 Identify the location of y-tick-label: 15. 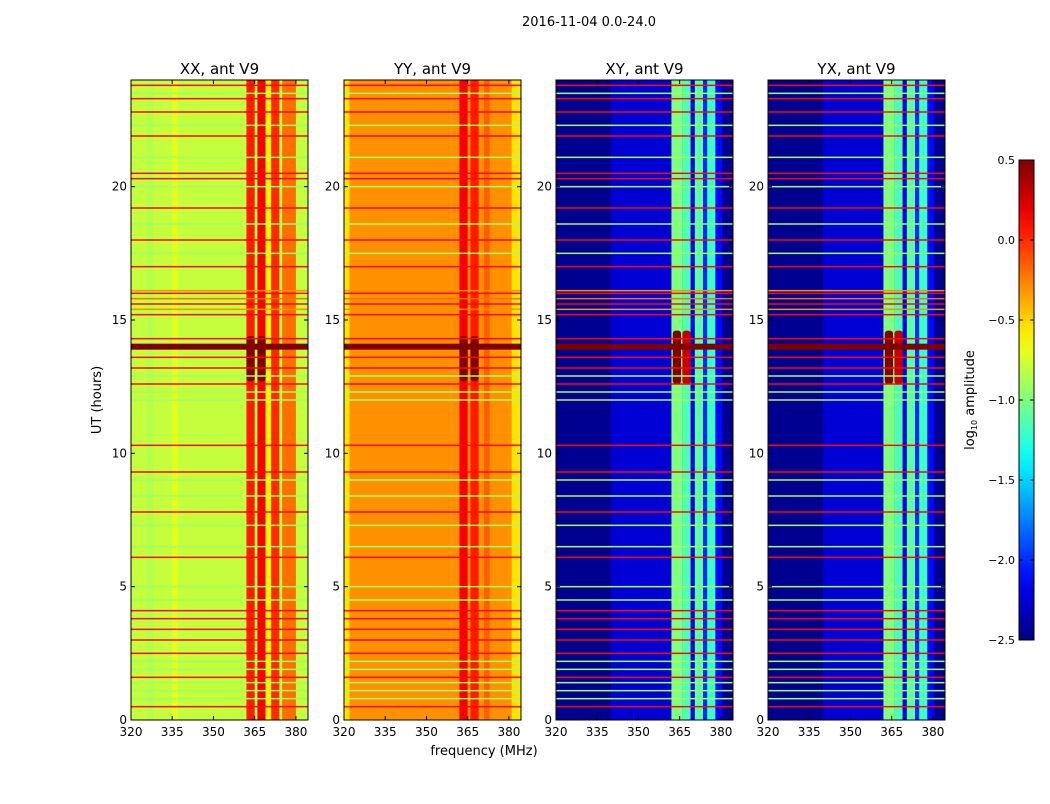
(119, 320).